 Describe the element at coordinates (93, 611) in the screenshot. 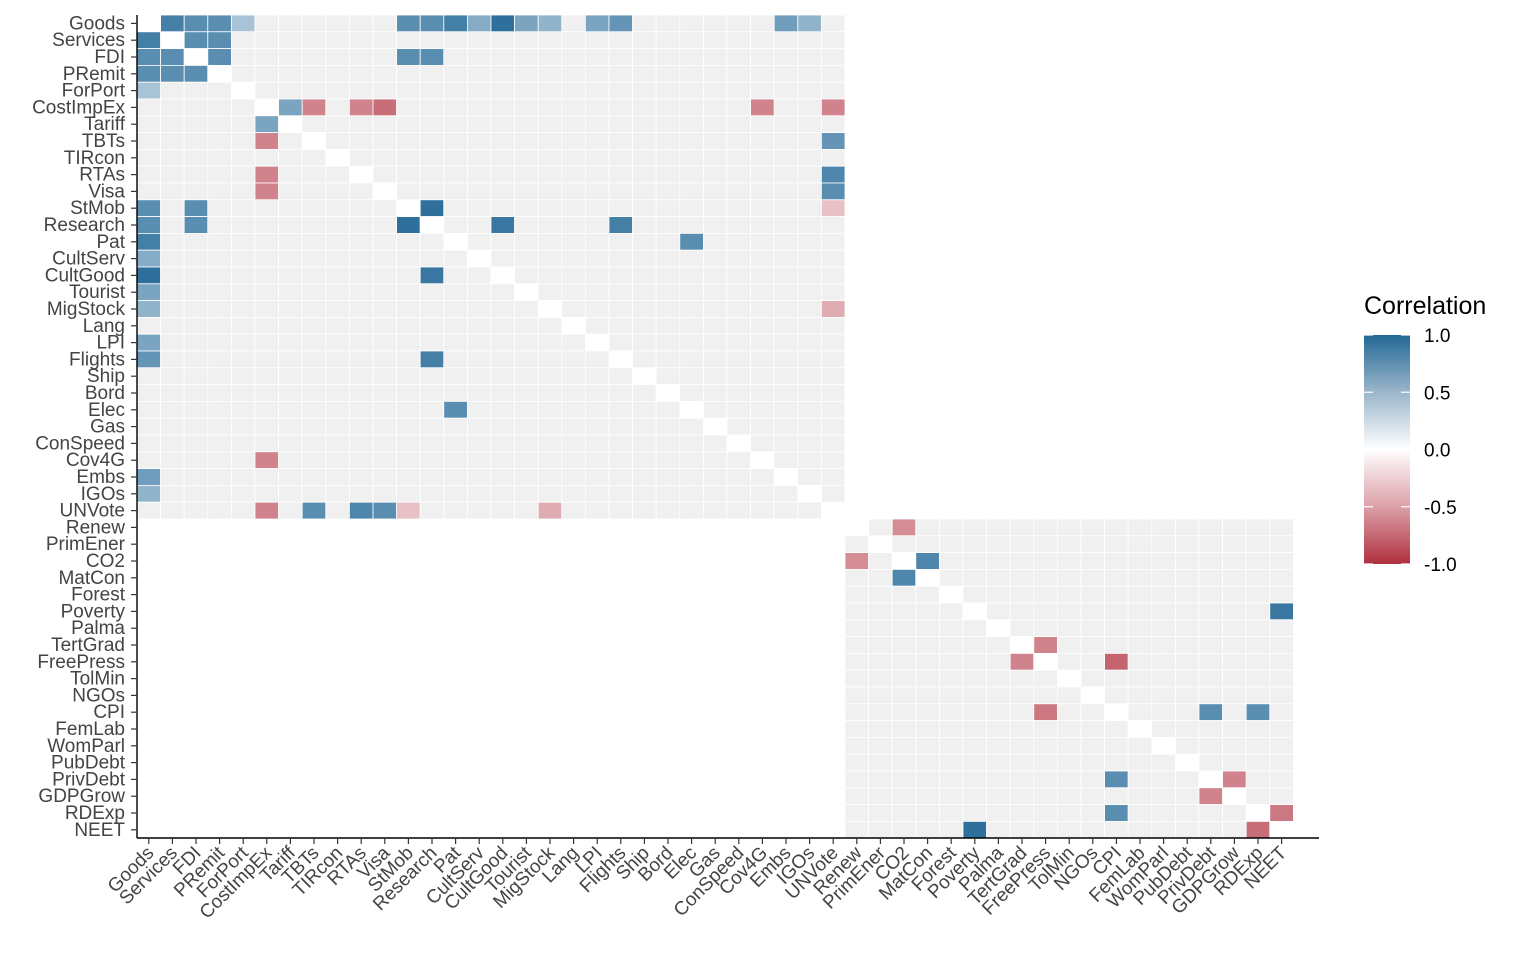

I see `y-tick-label: Poverty` at that location.